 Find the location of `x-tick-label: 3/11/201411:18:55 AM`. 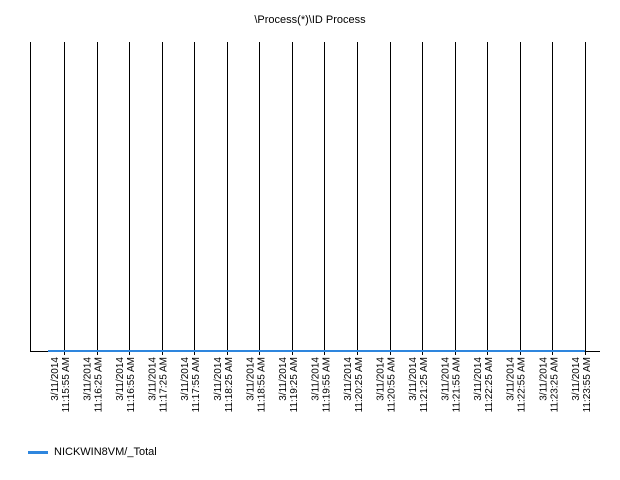

x-tick-label: 3/11/201411:18:55 AM is located at coordinates (256, 385).